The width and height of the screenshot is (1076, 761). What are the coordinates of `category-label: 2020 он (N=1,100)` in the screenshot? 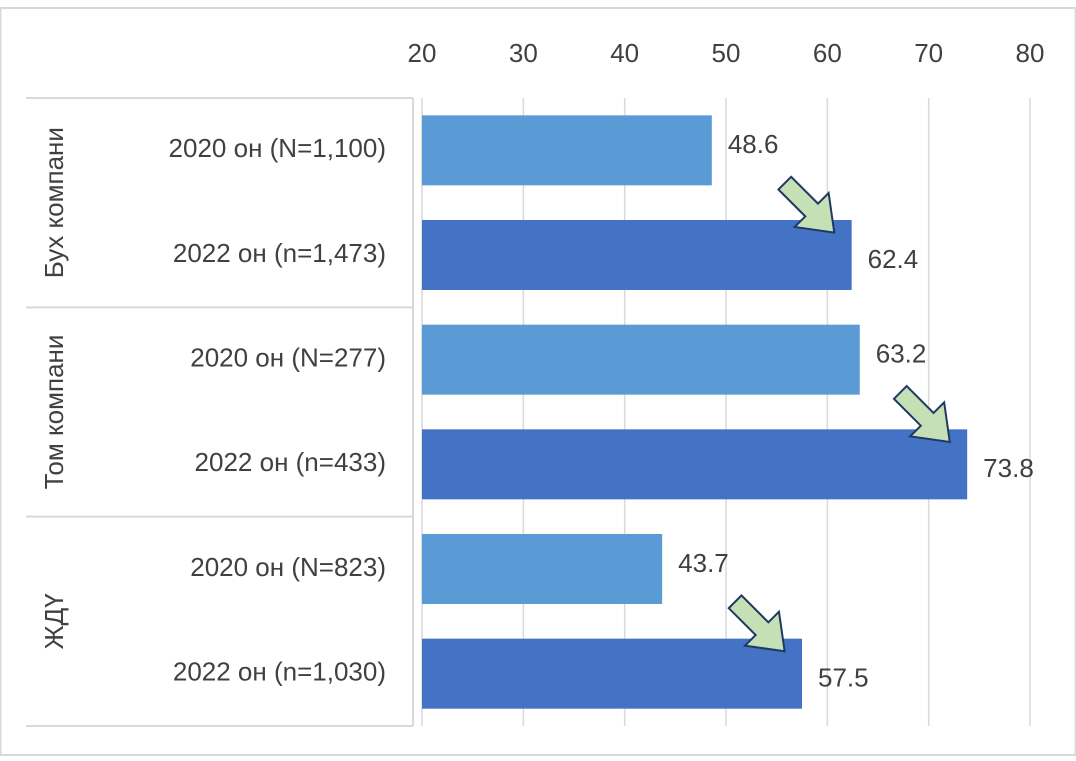 It's located at (277, 148).